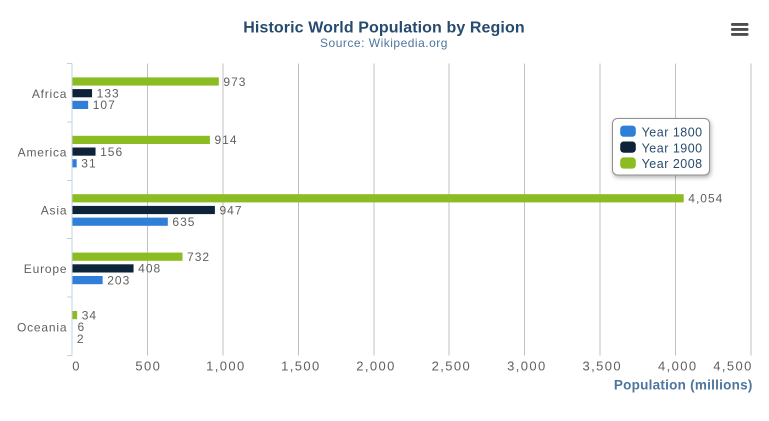  Describe the element at coordinates (672, 148) in the screenshot. I see `svg-text: Year 1900` at that location.